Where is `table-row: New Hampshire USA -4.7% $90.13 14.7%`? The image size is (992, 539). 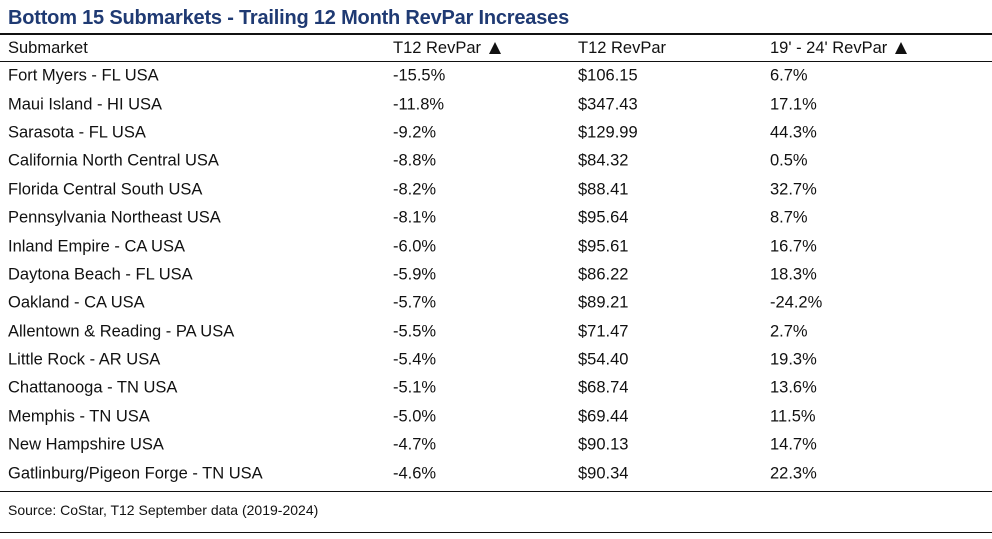
table-row: New Hampshire USA -4.7% $90.13 14.7% is located at coordinates (496, 445).